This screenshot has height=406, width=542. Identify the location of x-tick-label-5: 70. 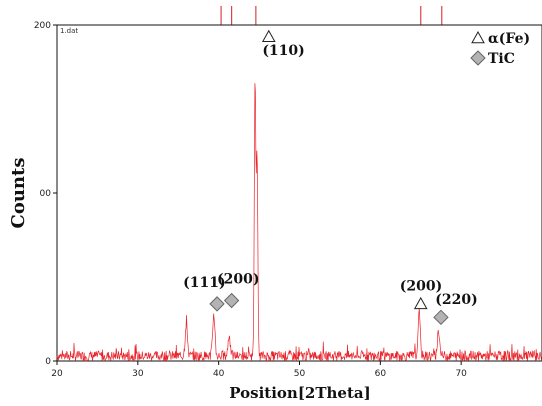
(461, 374).